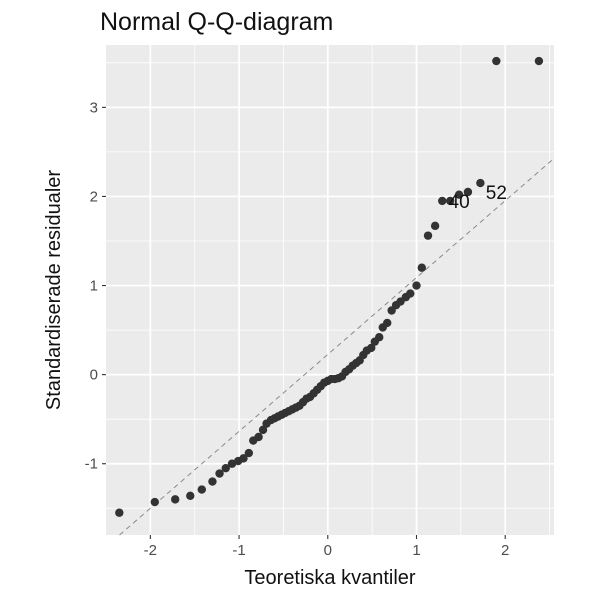 This screenshot has height=600, width=600. Describe the element at coordinates (91, 464) in the screenshot. I see `y-tick-label: -1` at that location.